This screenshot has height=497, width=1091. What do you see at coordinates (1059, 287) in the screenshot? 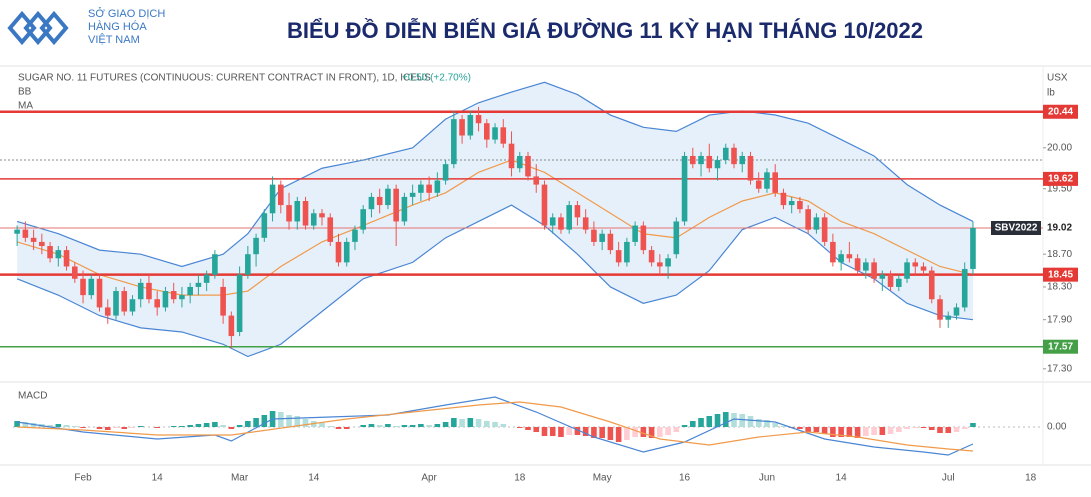
I see `y-tick-label: 18.30` at bounding box center [1059, 287].